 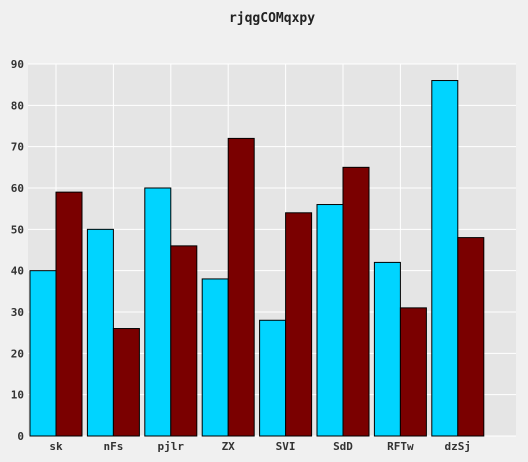 What do you see at coordinates (17, 64) in the screenshot?
I see `y-tick-label: 90` at bounding box center [17, 64].